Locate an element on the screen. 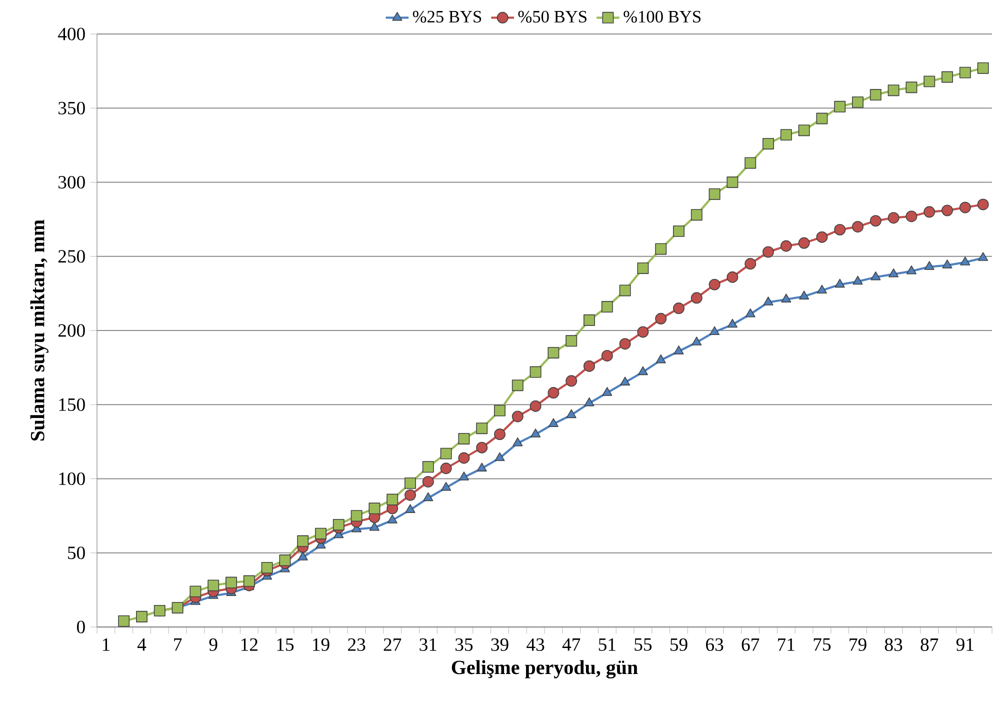 The width and height of the screenshot is (998, 704). y-tick-label: 0 is located at coordinates (81, 627).